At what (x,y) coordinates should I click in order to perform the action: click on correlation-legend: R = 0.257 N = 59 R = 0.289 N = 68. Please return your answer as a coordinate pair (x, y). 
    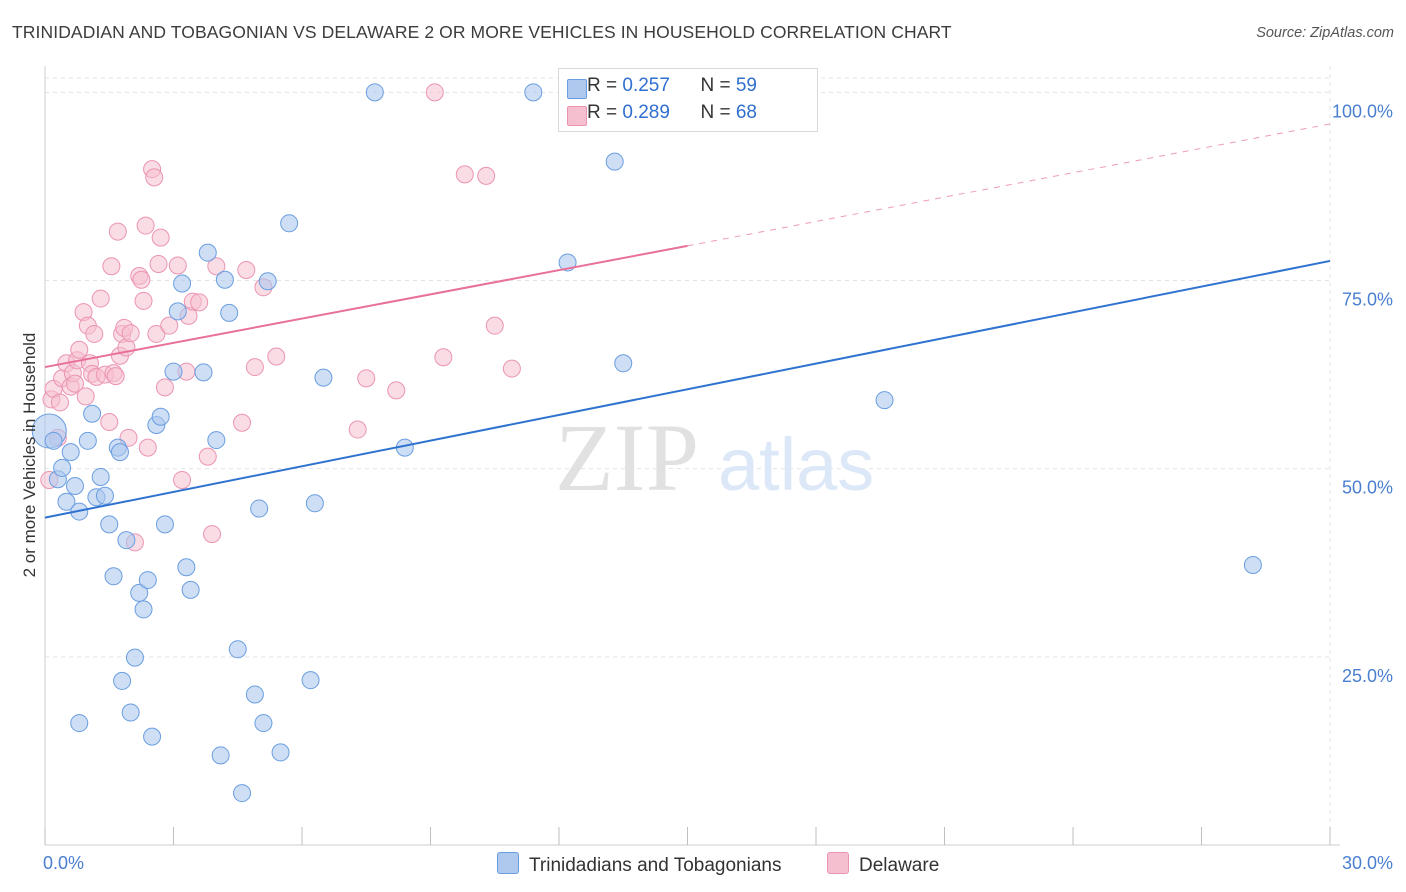
    Looking at the image, I should click on (688, 100).